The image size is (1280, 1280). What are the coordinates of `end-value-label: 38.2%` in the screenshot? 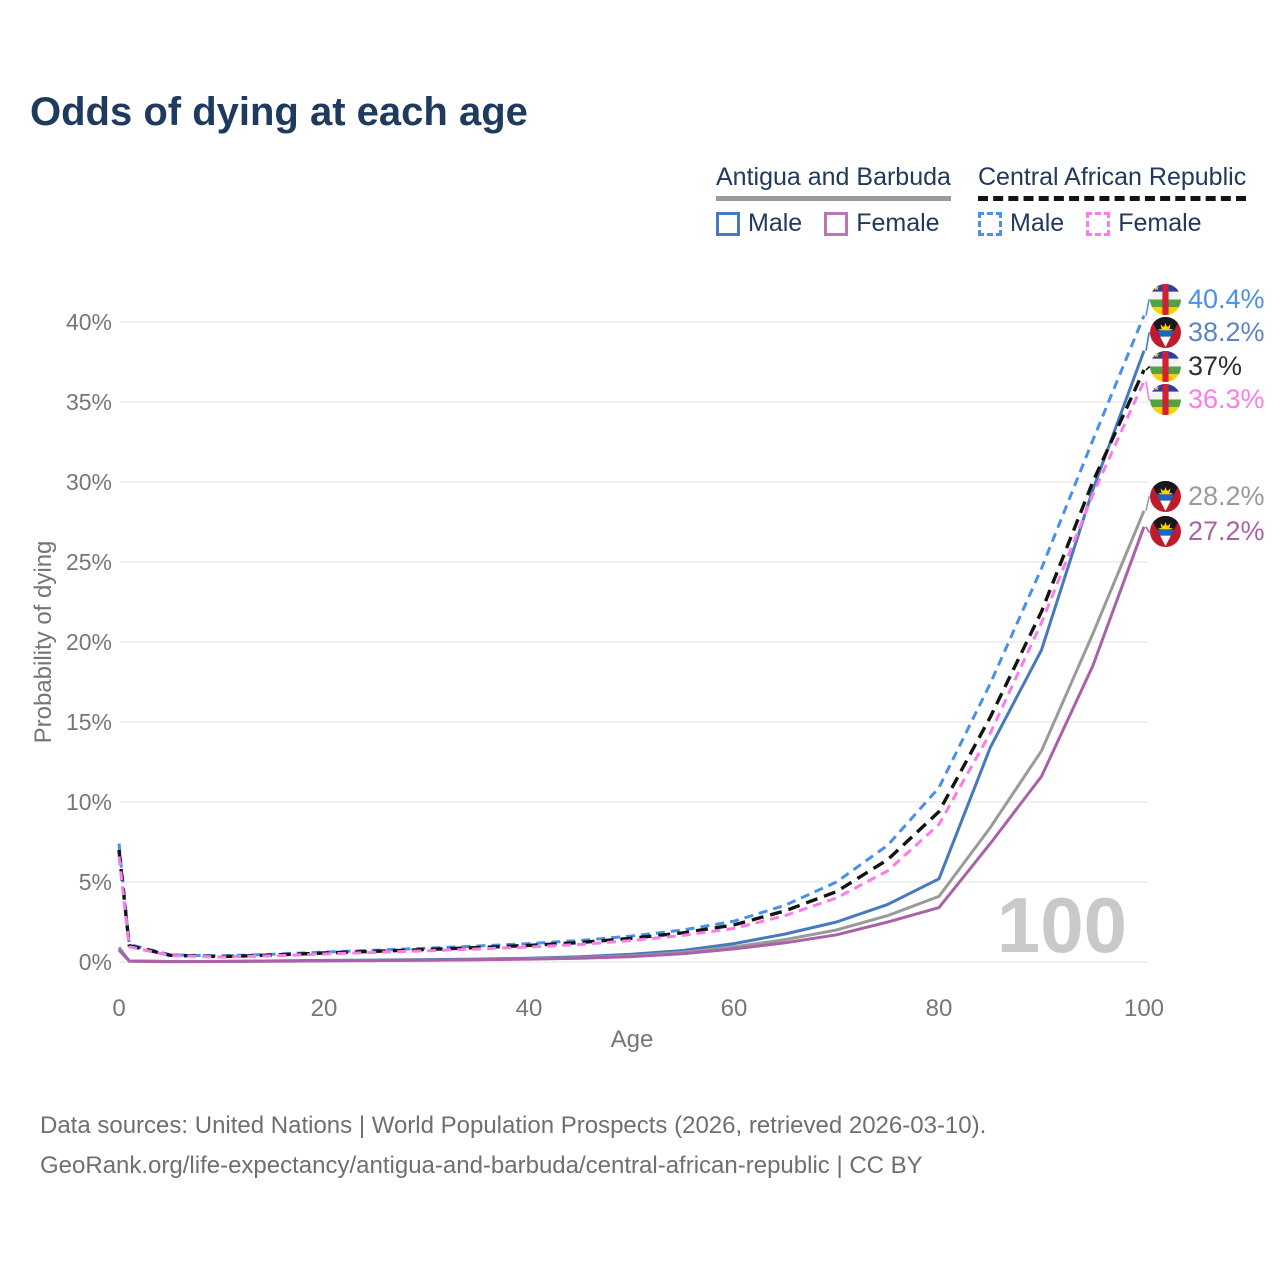 It's located at (1207, 332).